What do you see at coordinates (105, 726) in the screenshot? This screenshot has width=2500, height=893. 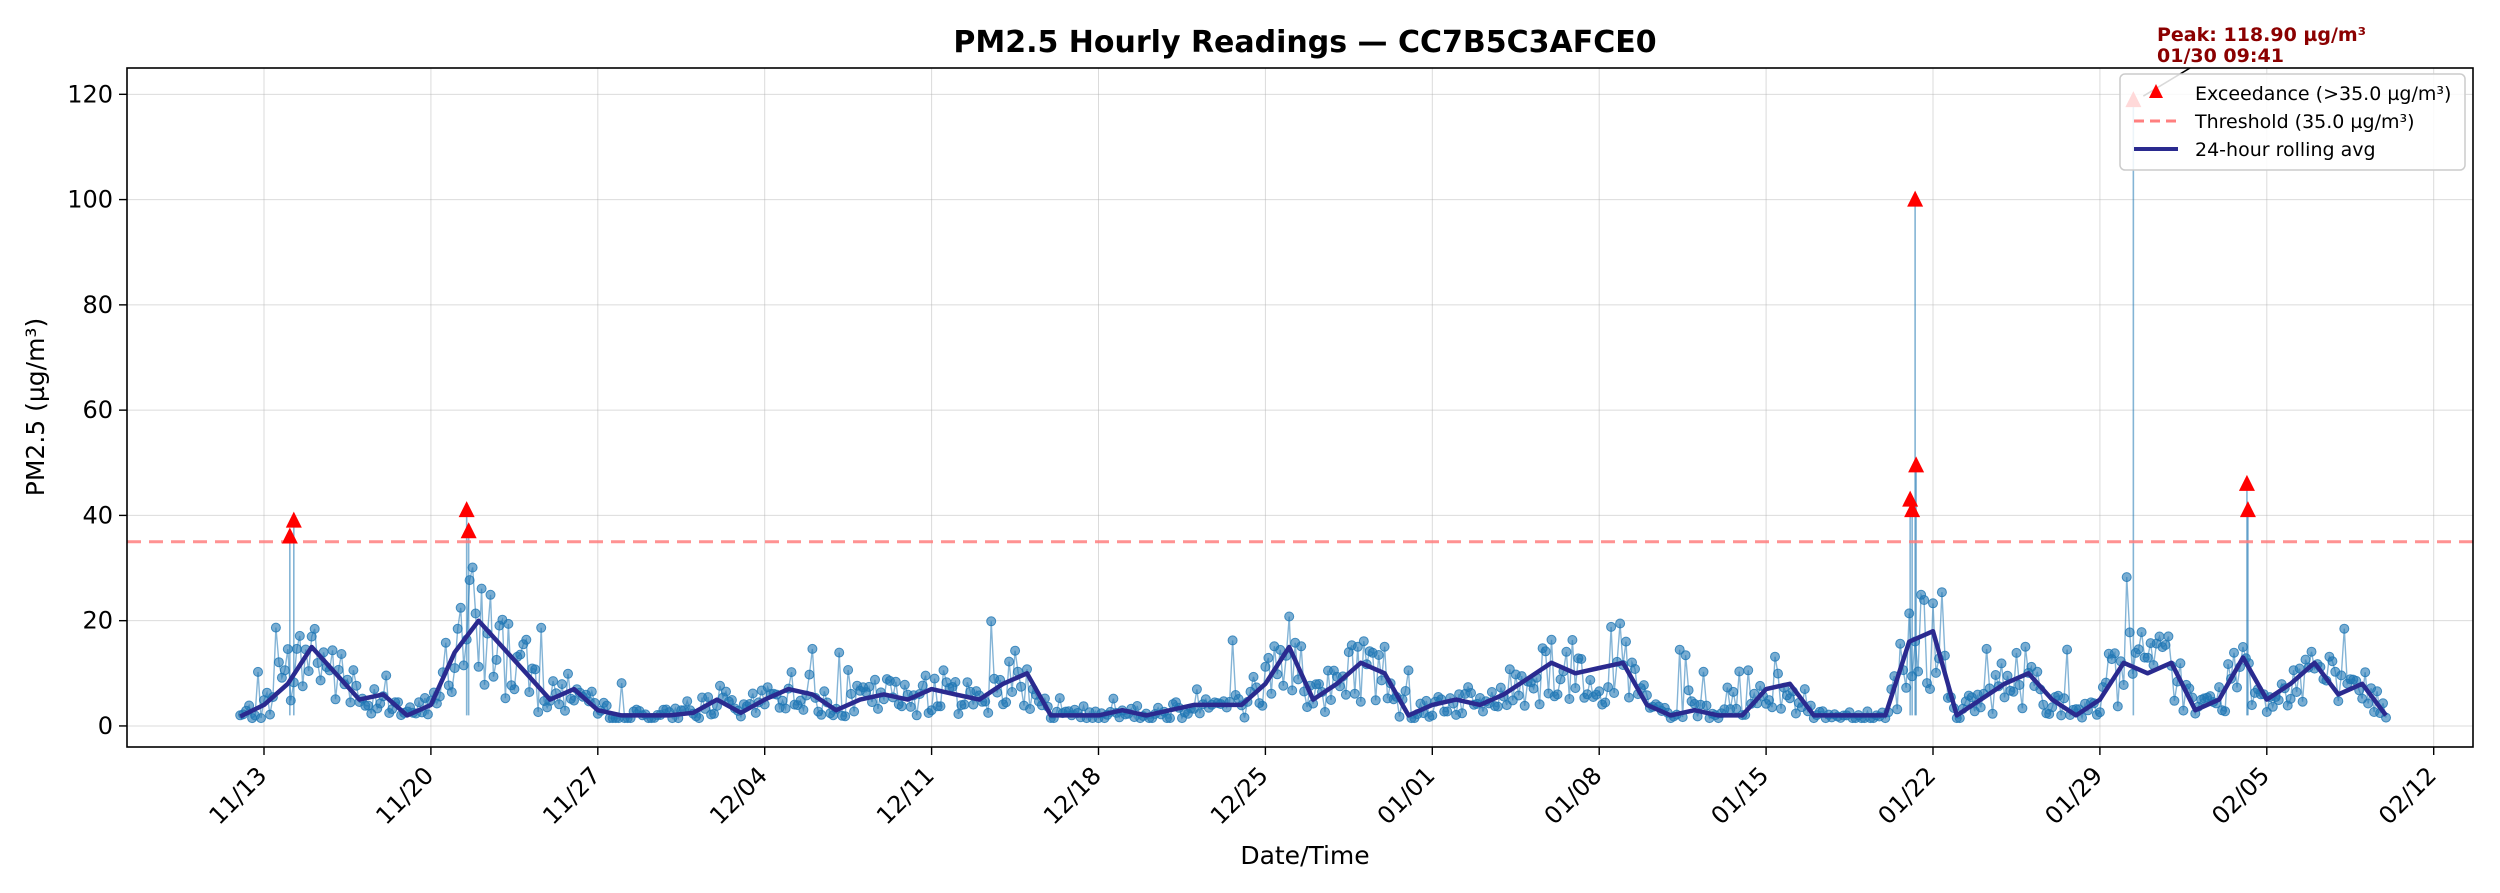 I see `y-tick-label: 0` at bounding box center [105, 726].